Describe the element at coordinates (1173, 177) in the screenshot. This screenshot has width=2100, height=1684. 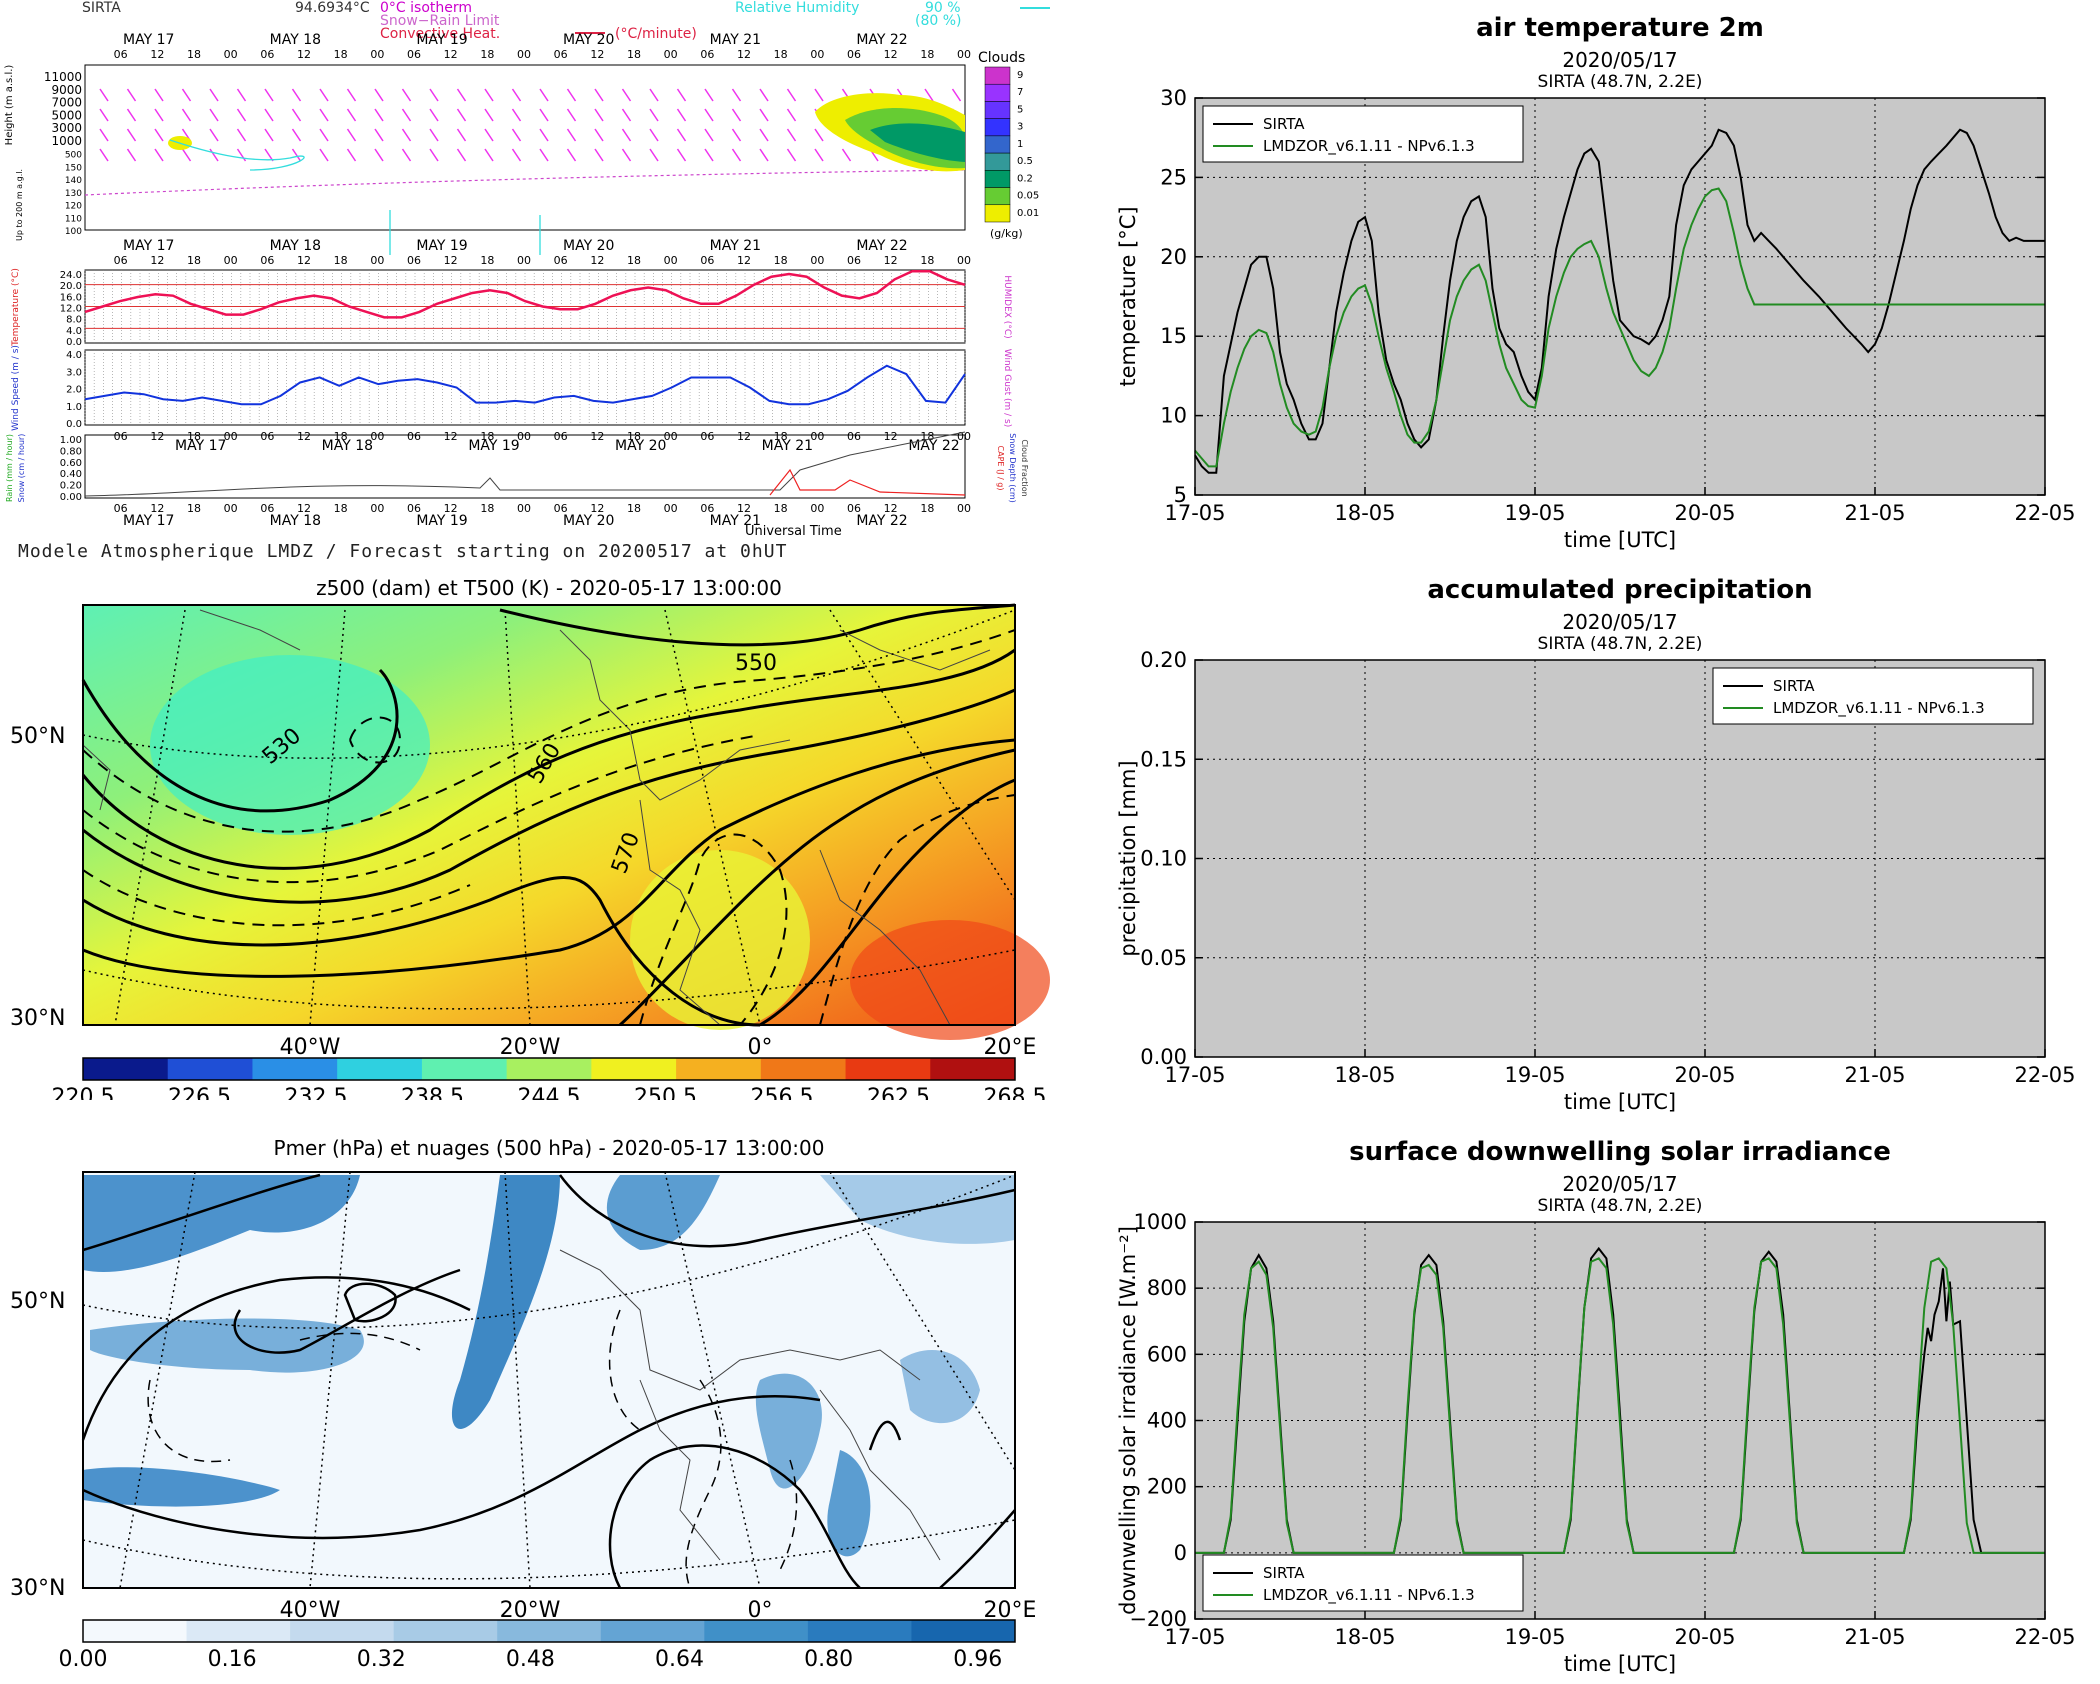
I see `y-tick-label: 25` at that location.